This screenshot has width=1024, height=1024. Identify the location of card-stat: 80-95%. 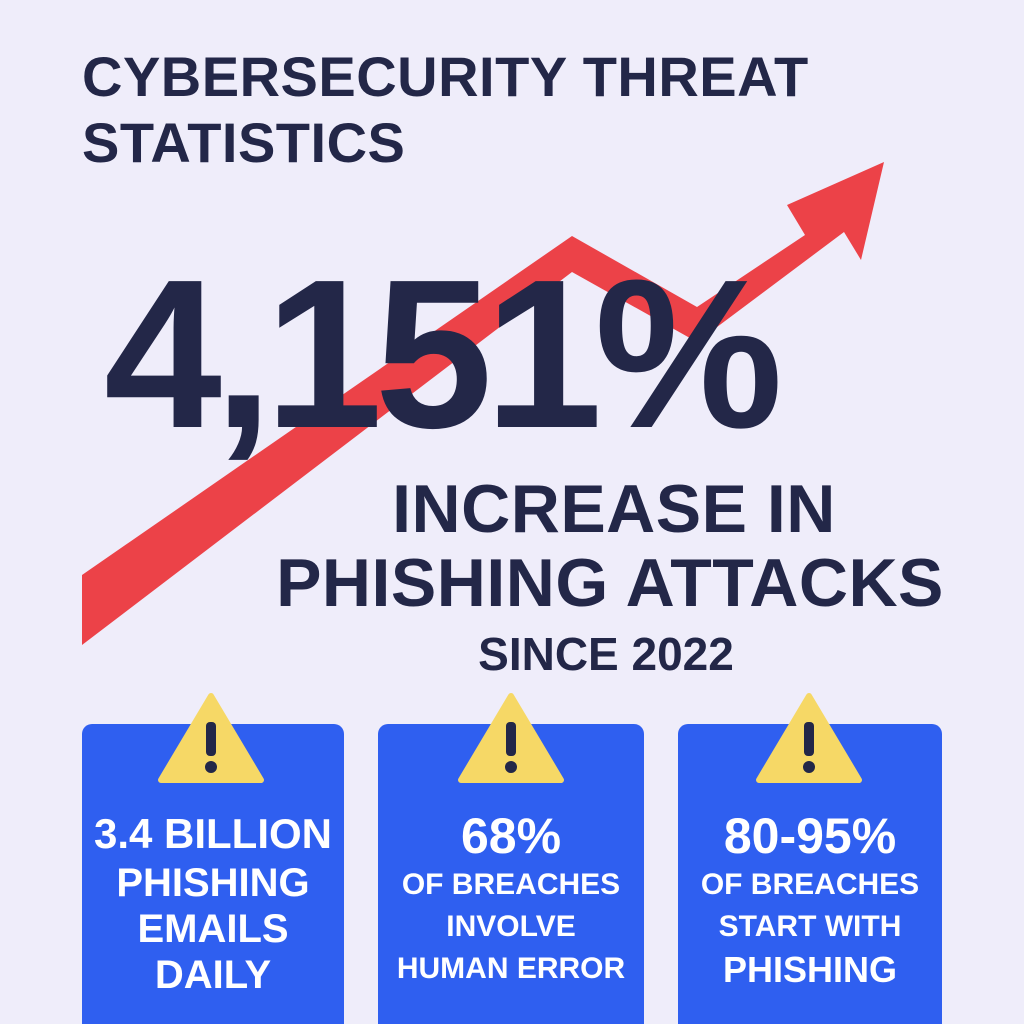
(810, 836).